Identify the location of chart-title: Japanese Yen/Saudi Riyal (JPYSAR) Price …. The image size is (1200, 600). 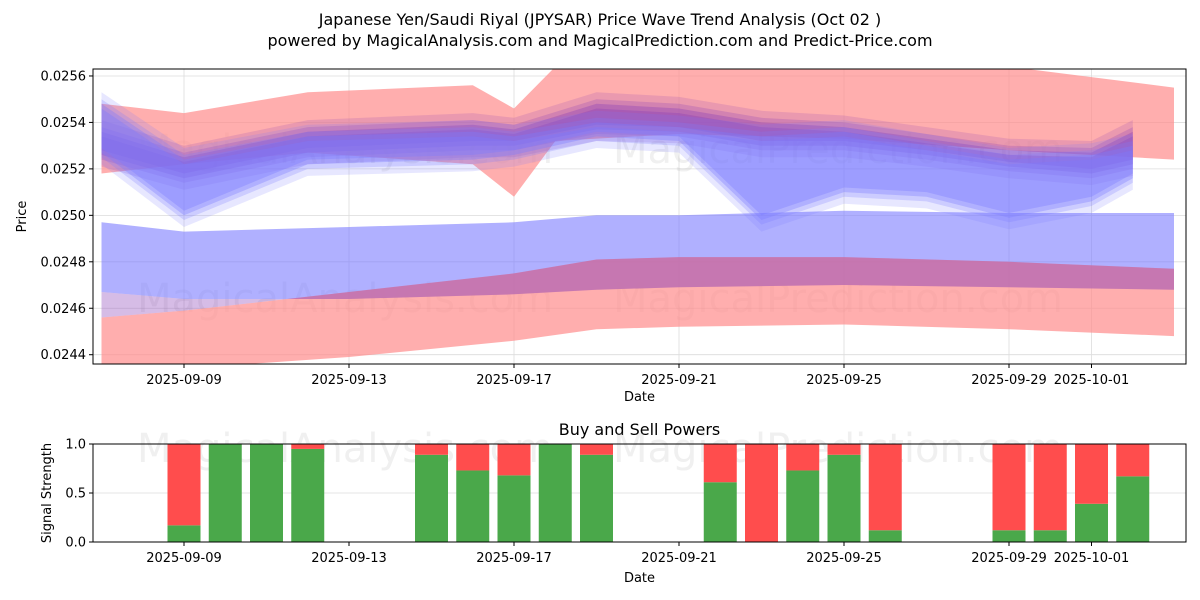
(600, 19).